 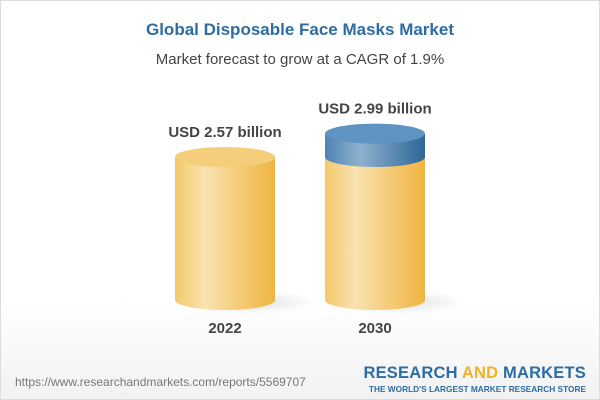 What do you see at coordinates (412, 373) in the screenshot?
I see `logo-text-research: RESEARCH` at bounding box center [412, 373].